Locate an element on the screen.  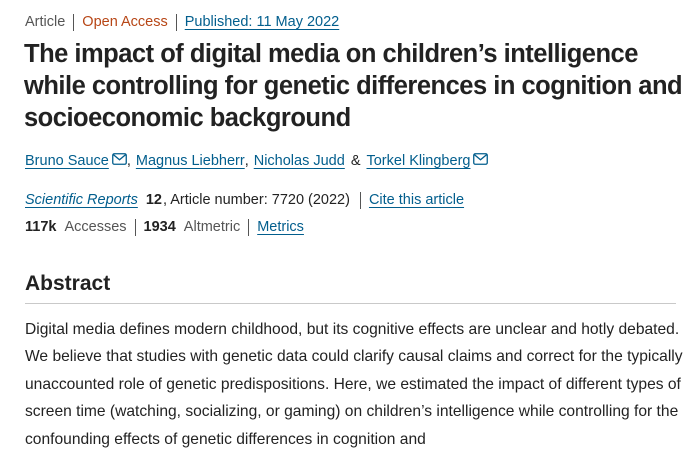
abstract-divider is located at coordinates (350, 303).